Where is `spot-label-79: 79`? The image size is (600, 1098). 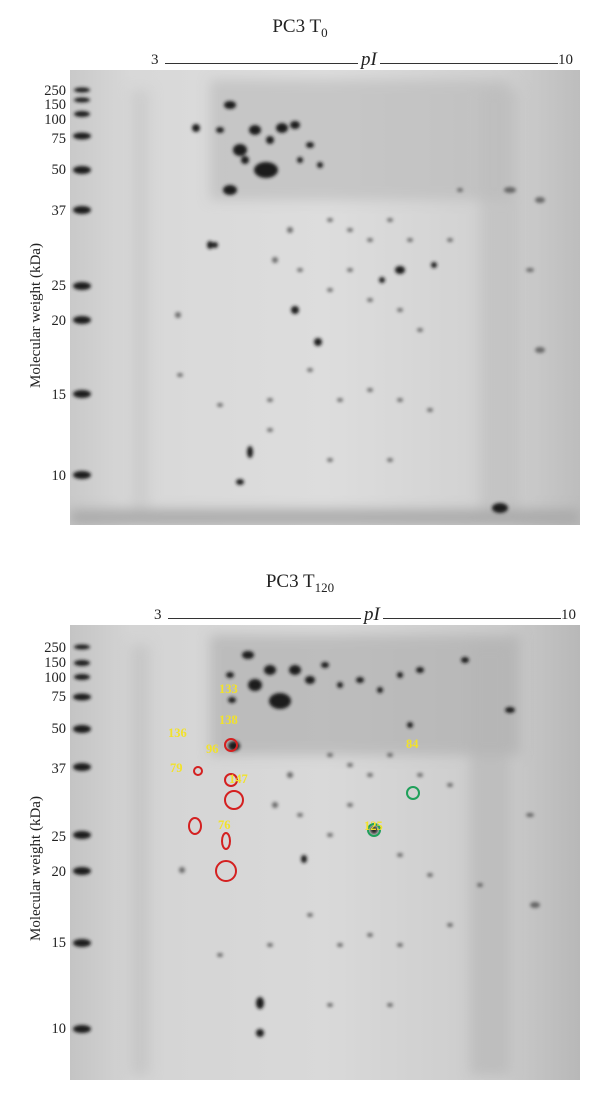 spot-label-79: 79 is located at coordinates (176, 768).